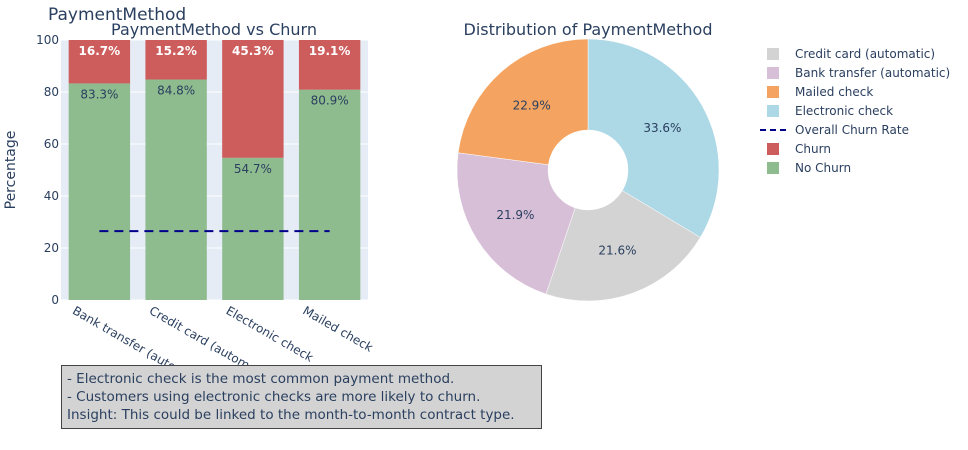  Describe the element at coordinates (662, 128) in the screenshot. I see `pie-slice-label: 33.6%` at that location.